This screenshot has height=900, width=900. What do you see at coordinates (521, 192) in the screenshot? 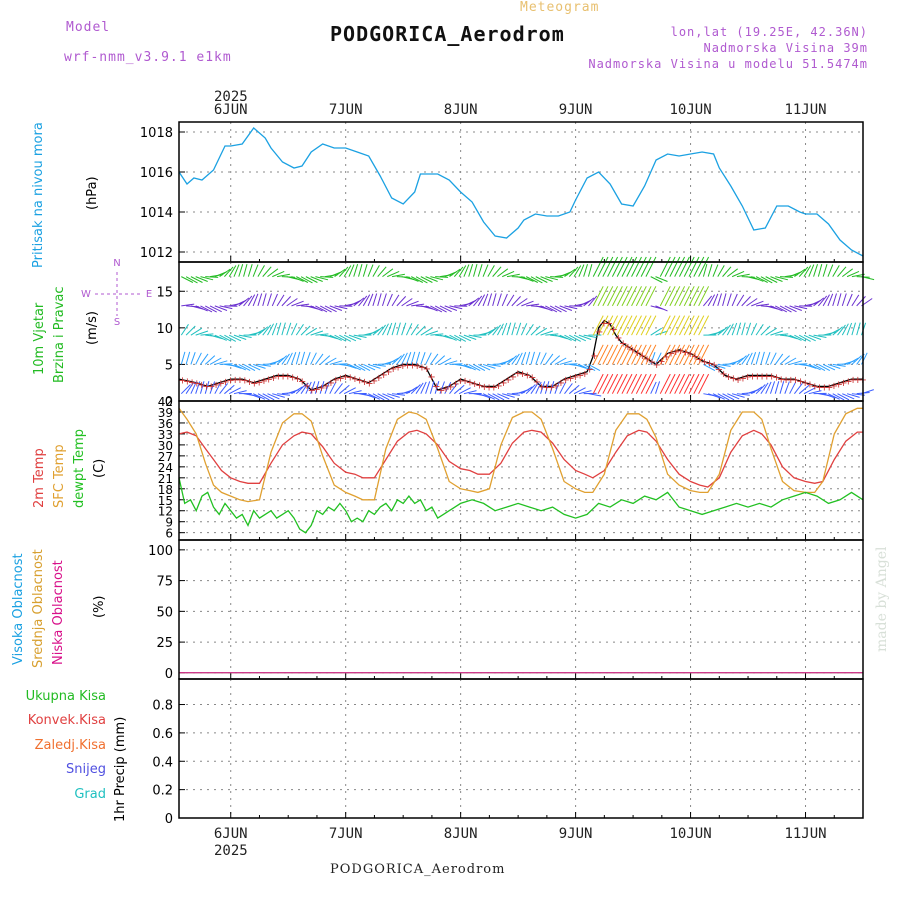
I see `pressure-grid` at bounding box center [521, 192].